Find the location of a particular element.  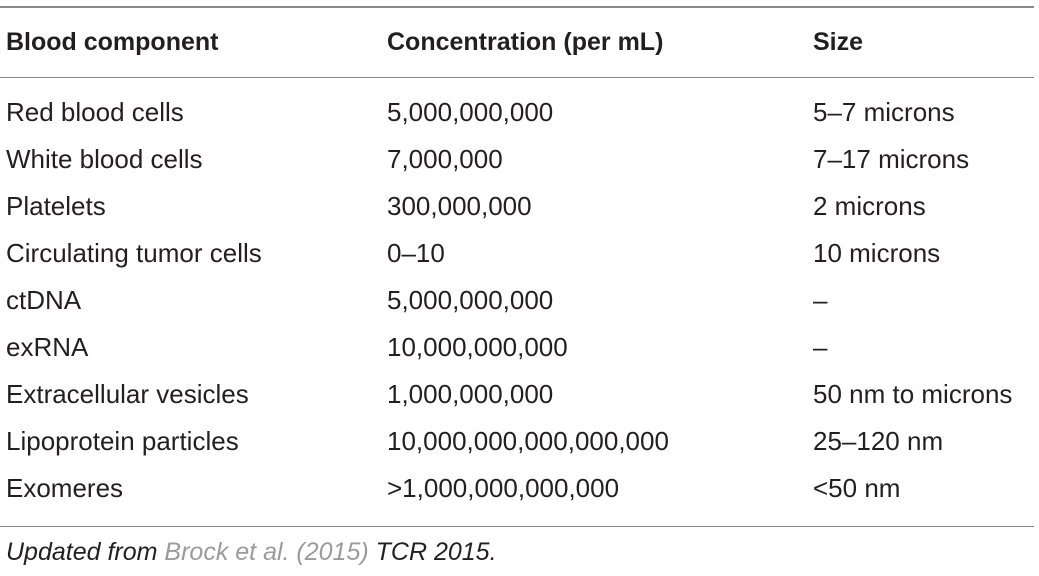

table-bottom-rule is located at coordinates (517, 526).